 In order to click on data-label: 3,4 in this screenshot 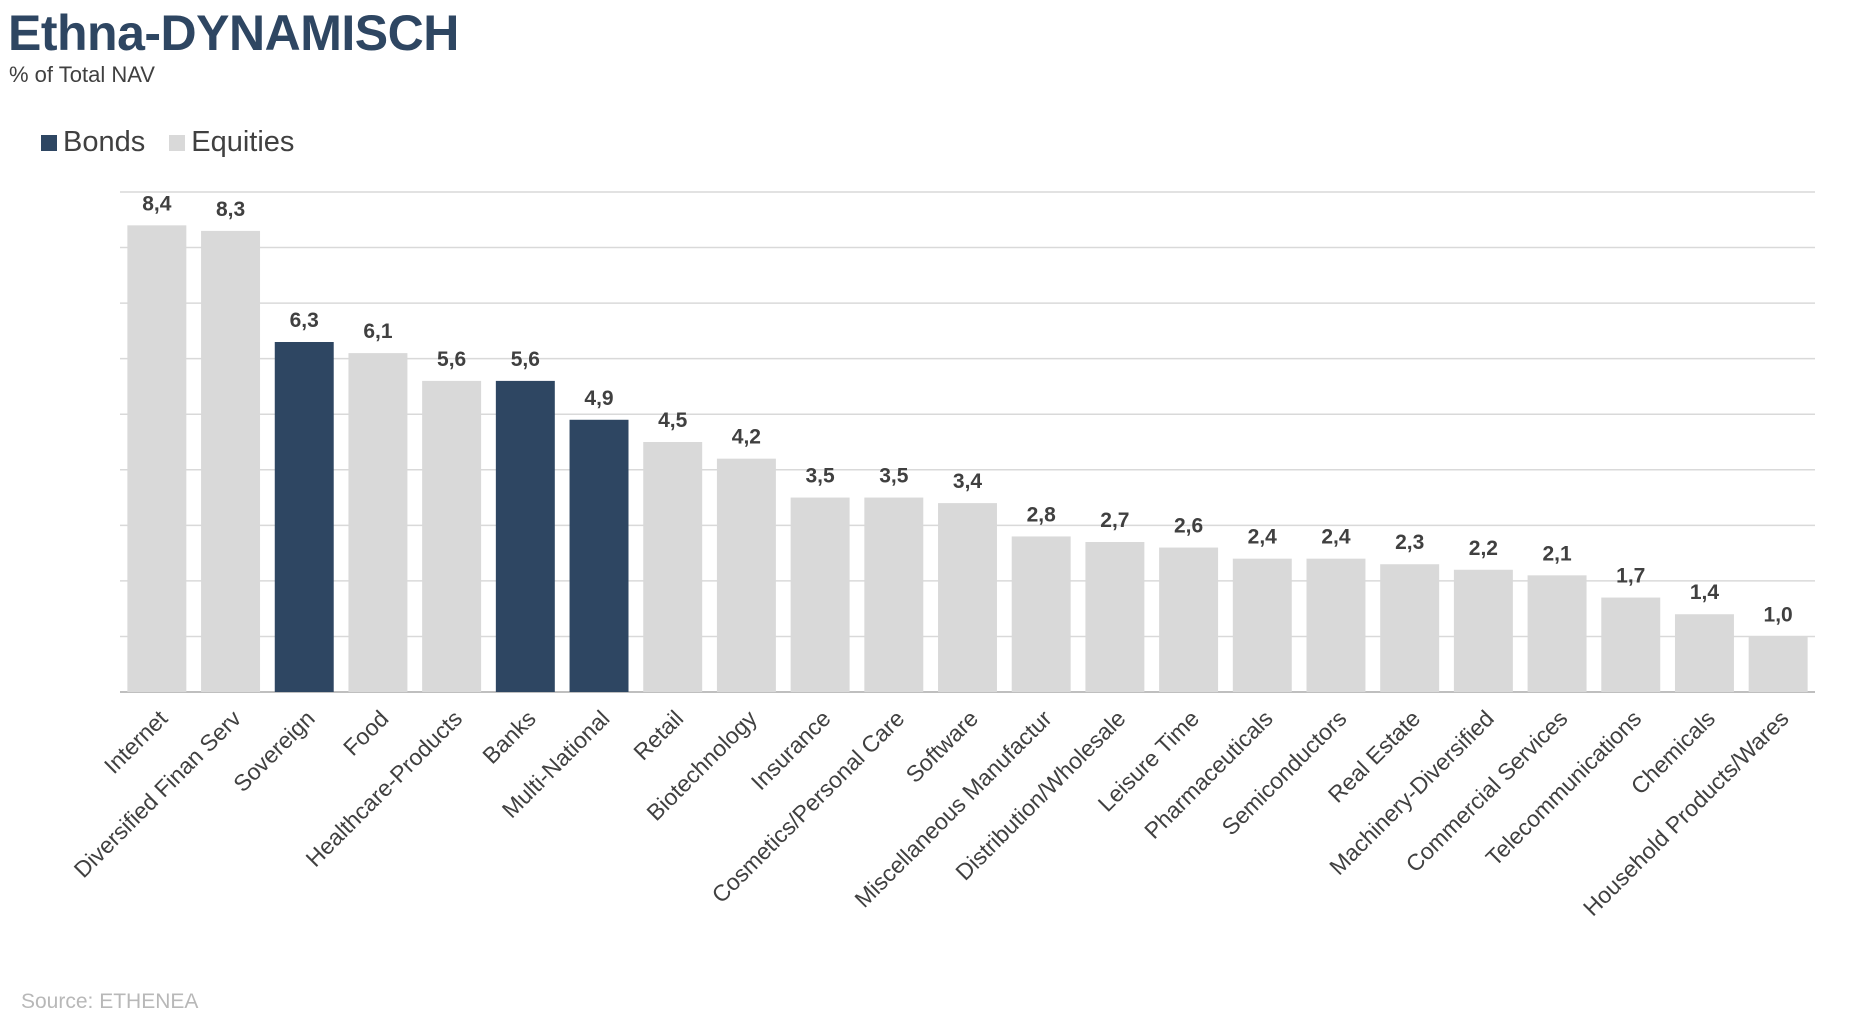, I will do `click(968, 481)`.